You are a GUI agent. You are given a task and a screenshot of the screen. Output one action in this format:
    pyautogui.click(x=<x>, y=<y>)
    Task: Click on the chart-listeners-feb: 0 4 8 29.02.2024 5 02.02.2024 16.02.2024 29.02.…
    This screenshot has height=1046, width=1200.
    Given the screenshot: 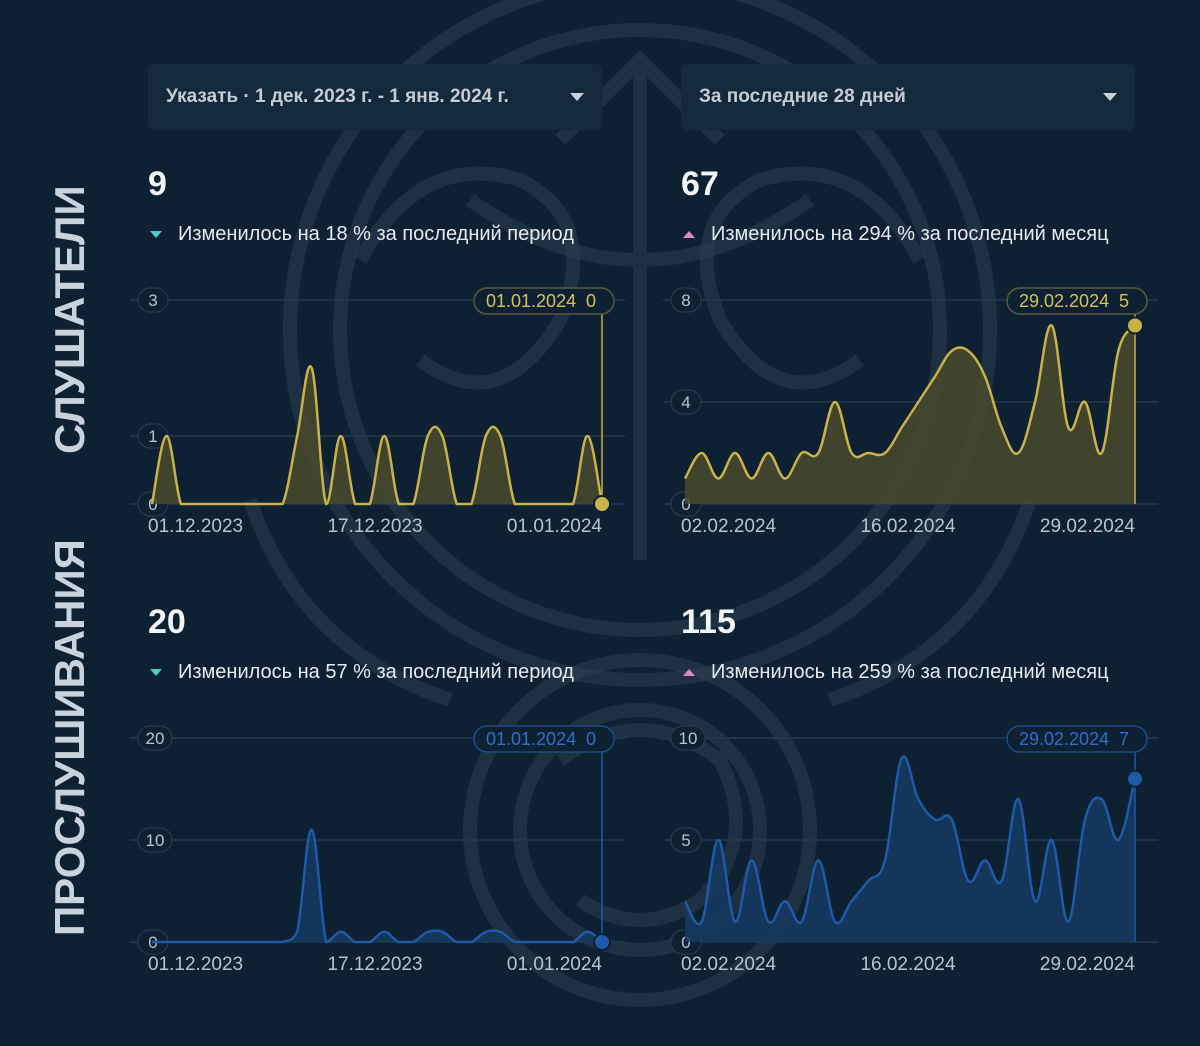 What is the action you would take?
    pyautogui.click(x=913, y=415)
    